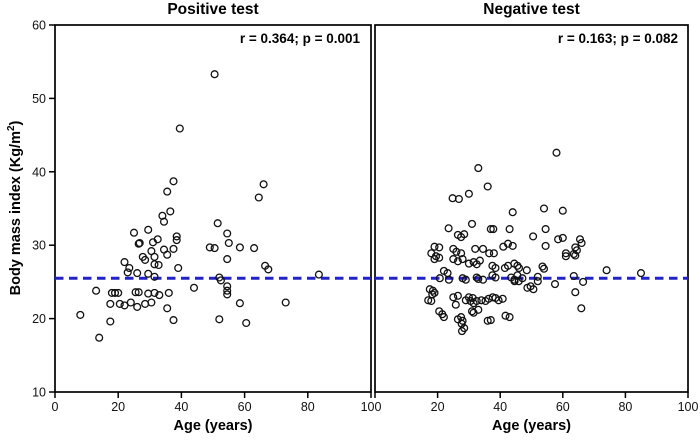 This screenshot has height=444, width=700. I want to click on x-axis-label-positive: Age (years), so click(213, 426).